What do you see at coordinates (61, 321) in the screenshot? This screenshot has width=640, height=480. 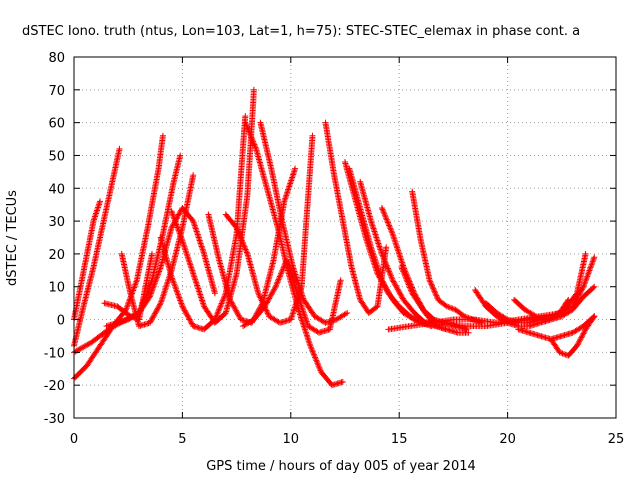 I see `y-tick-label: 0` at bounding box center [61, 321].